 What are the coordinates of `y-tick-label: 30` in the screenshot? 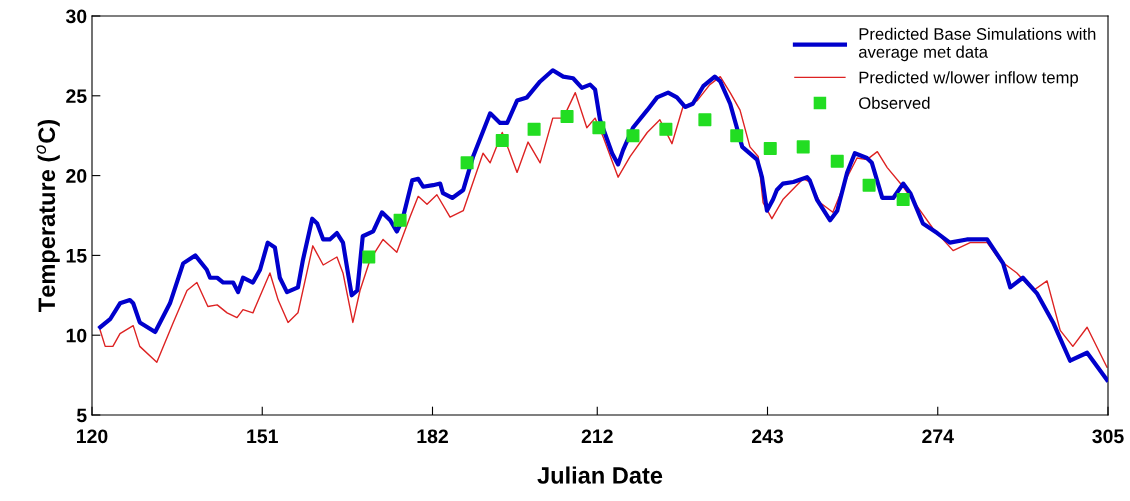 It's located at (76, 16).